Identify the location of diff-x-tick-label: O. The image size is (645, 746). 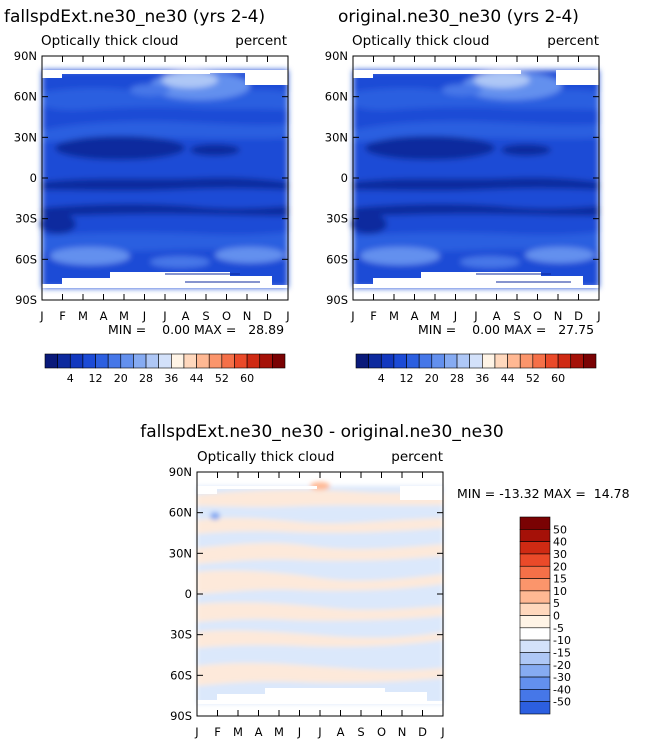
(381, 732).